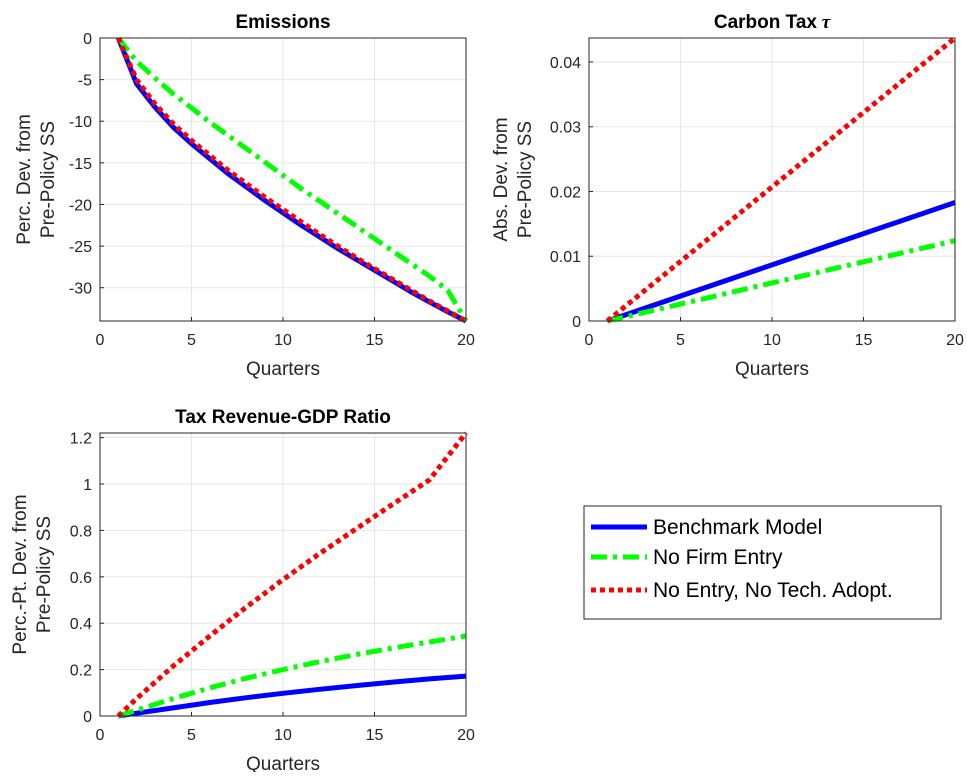  Describe the element at coordinates (283, 763) in the screenshot. I see `tax-revenue-xlabel: Quarters` at that location.